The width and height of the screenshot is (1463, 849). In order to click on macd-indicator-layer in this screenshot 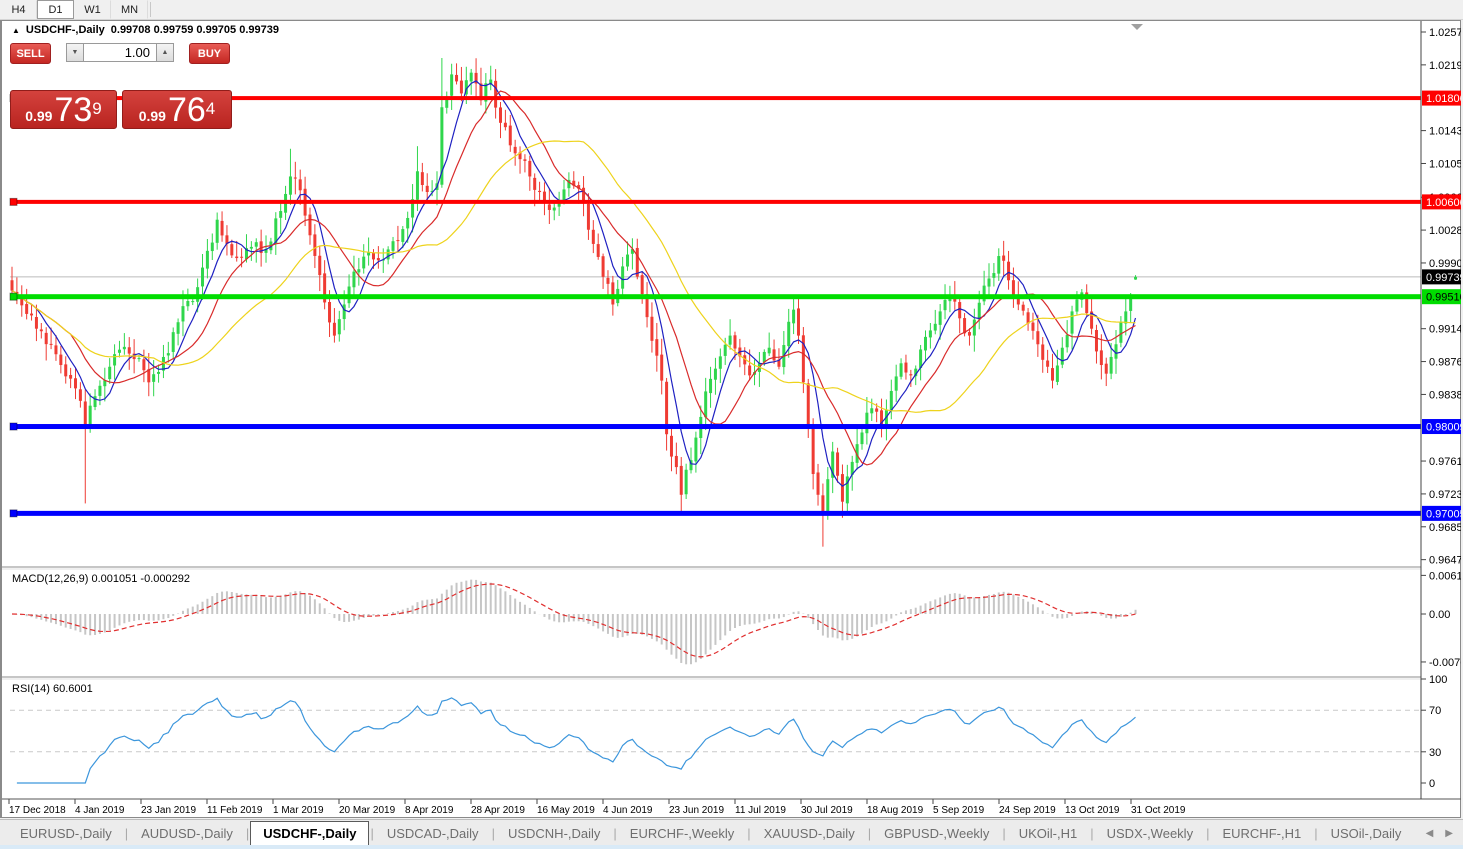, I will do `click(574, 622)`.